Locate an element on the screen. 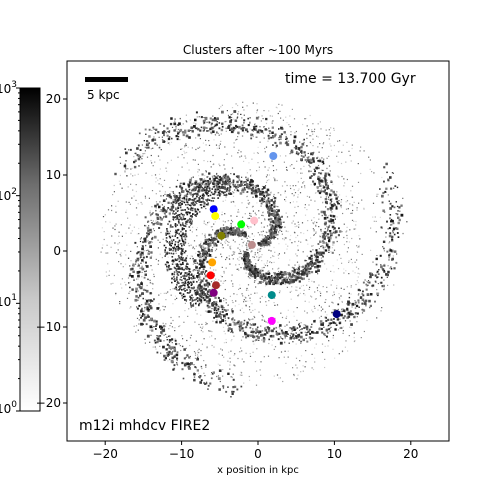  colorbar-ticks is located at coordinates (18, 249).